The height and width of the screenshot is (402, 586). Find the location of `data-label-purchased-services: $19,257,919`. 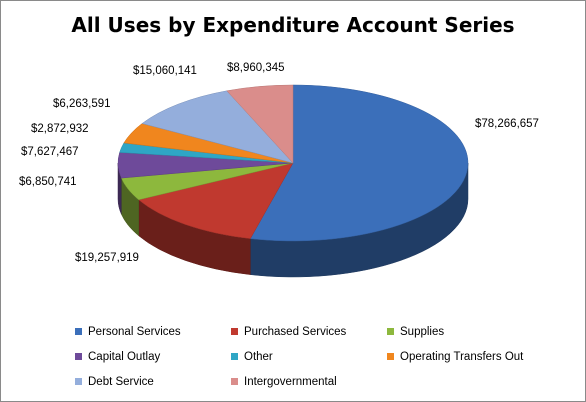

data-label-purchased-services: $19,257,919 is located at coordinates (107, 258).